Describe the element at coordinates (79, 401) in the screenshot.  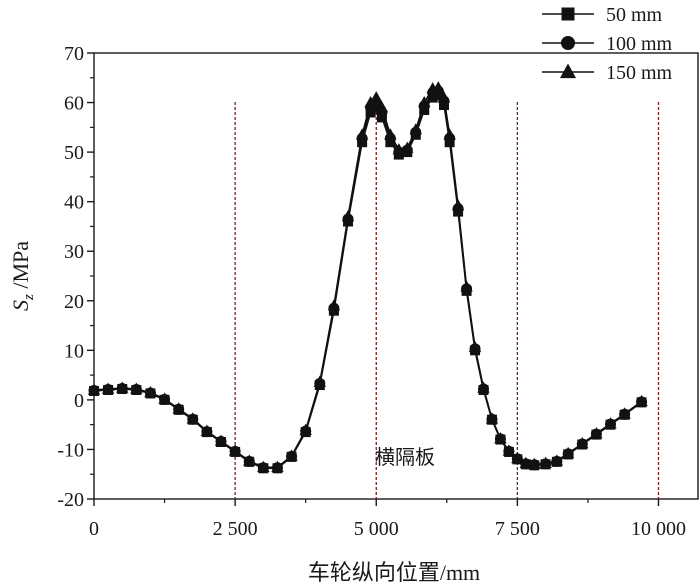
I see `y-tick-label: 0` at that location.